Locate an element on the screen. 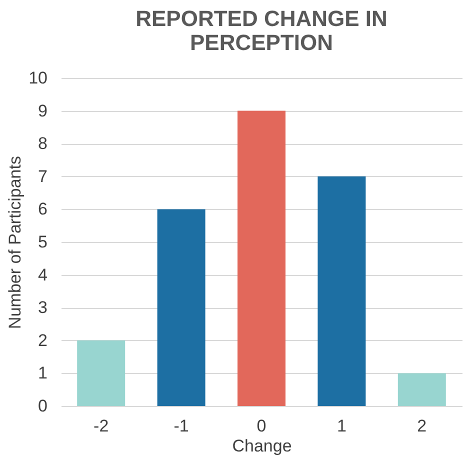  y-tick-label: 9 is located at coordinates (43, 110).